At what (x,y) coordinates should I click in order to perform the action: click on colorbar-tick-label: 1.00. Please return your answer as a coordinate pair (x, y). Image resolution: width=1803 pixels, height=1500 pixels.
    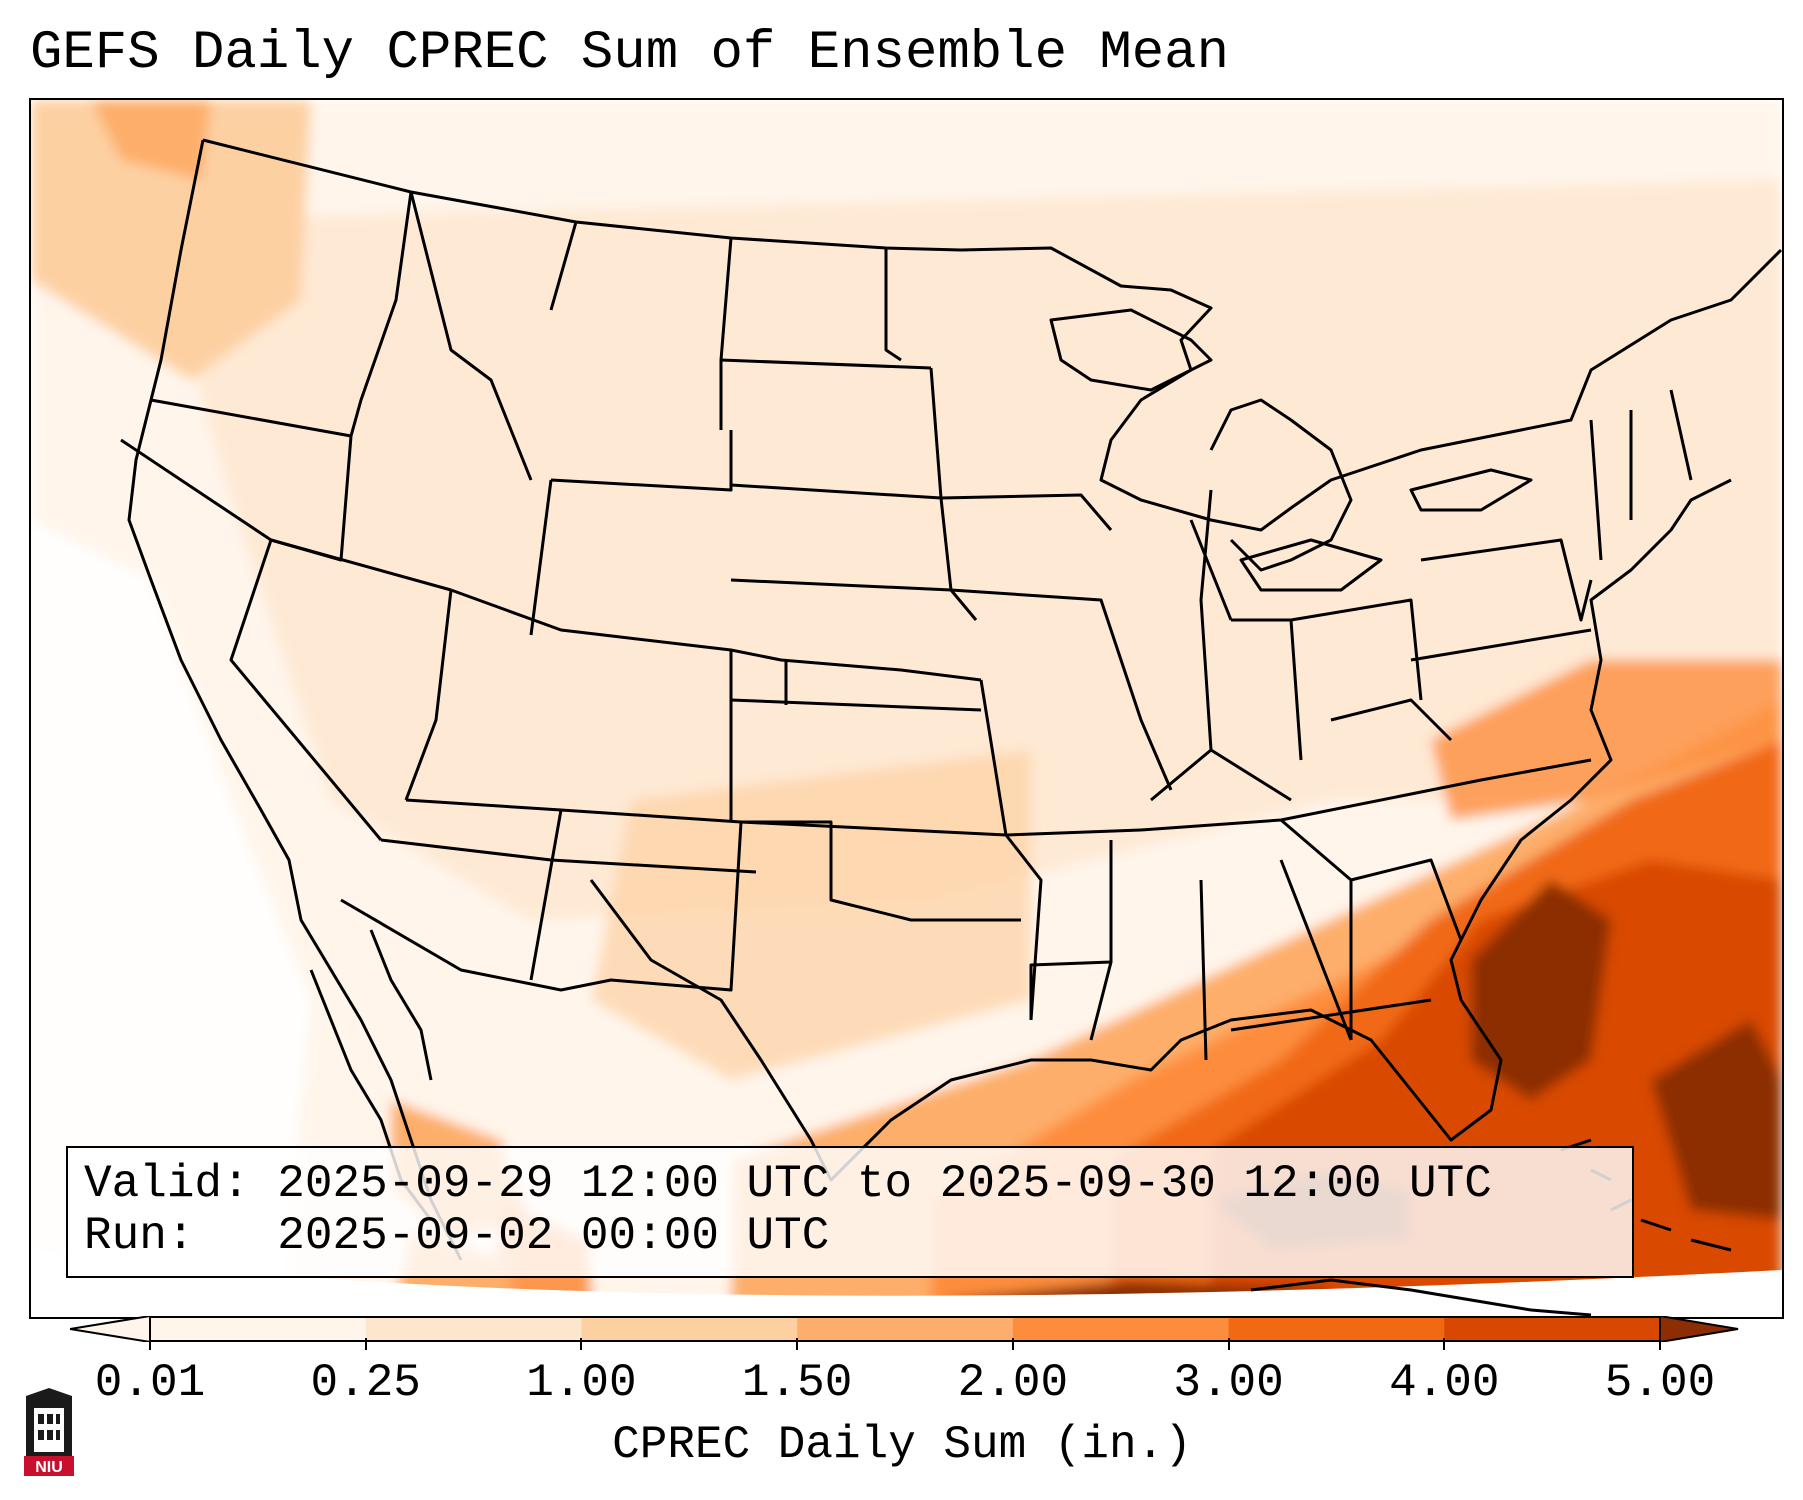
    Looking at the image, I should click on (581, 1383).